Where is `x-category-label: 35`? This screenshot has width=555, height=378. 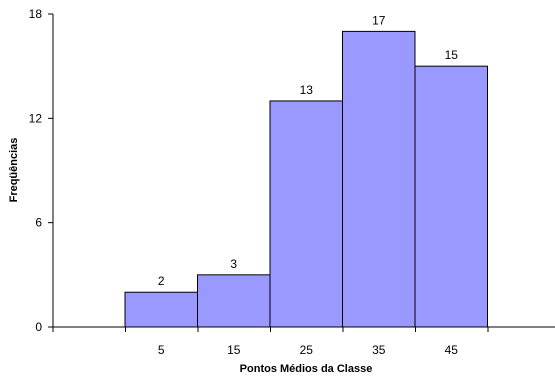
x-category-label: 35 is located at coordinates (379, 350).